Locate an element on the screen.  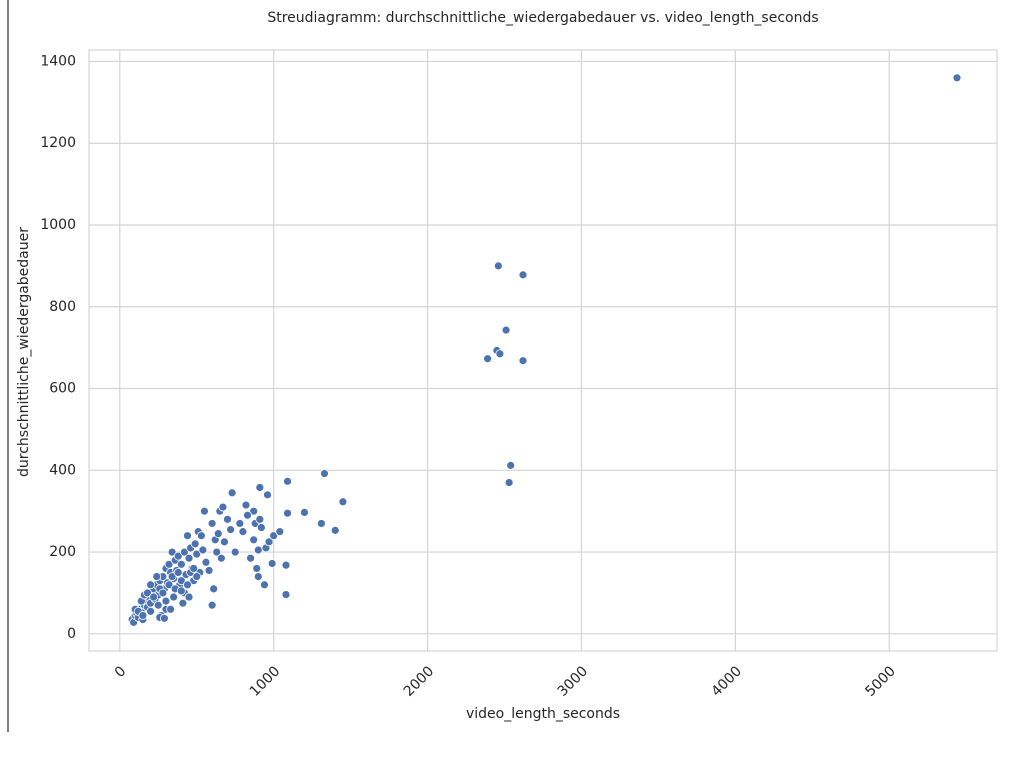
y-tick-label: 1000 is located at coordinates (58, 225).